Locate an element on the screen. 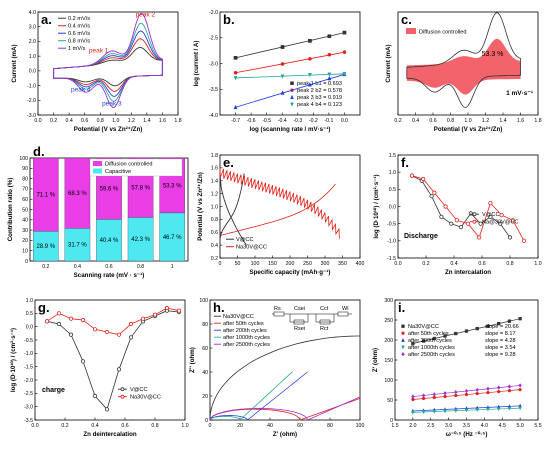 The height and width of the screenshot is (449, 550). x-tick-label: 1.4 is located at coordinates (502, 121).